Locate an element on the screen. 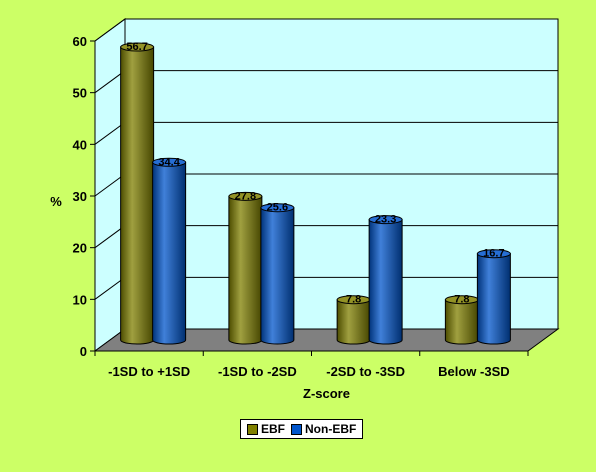 The image size is (596, 472). x-axis-title: Z-score is located at coordinates (326, 393).